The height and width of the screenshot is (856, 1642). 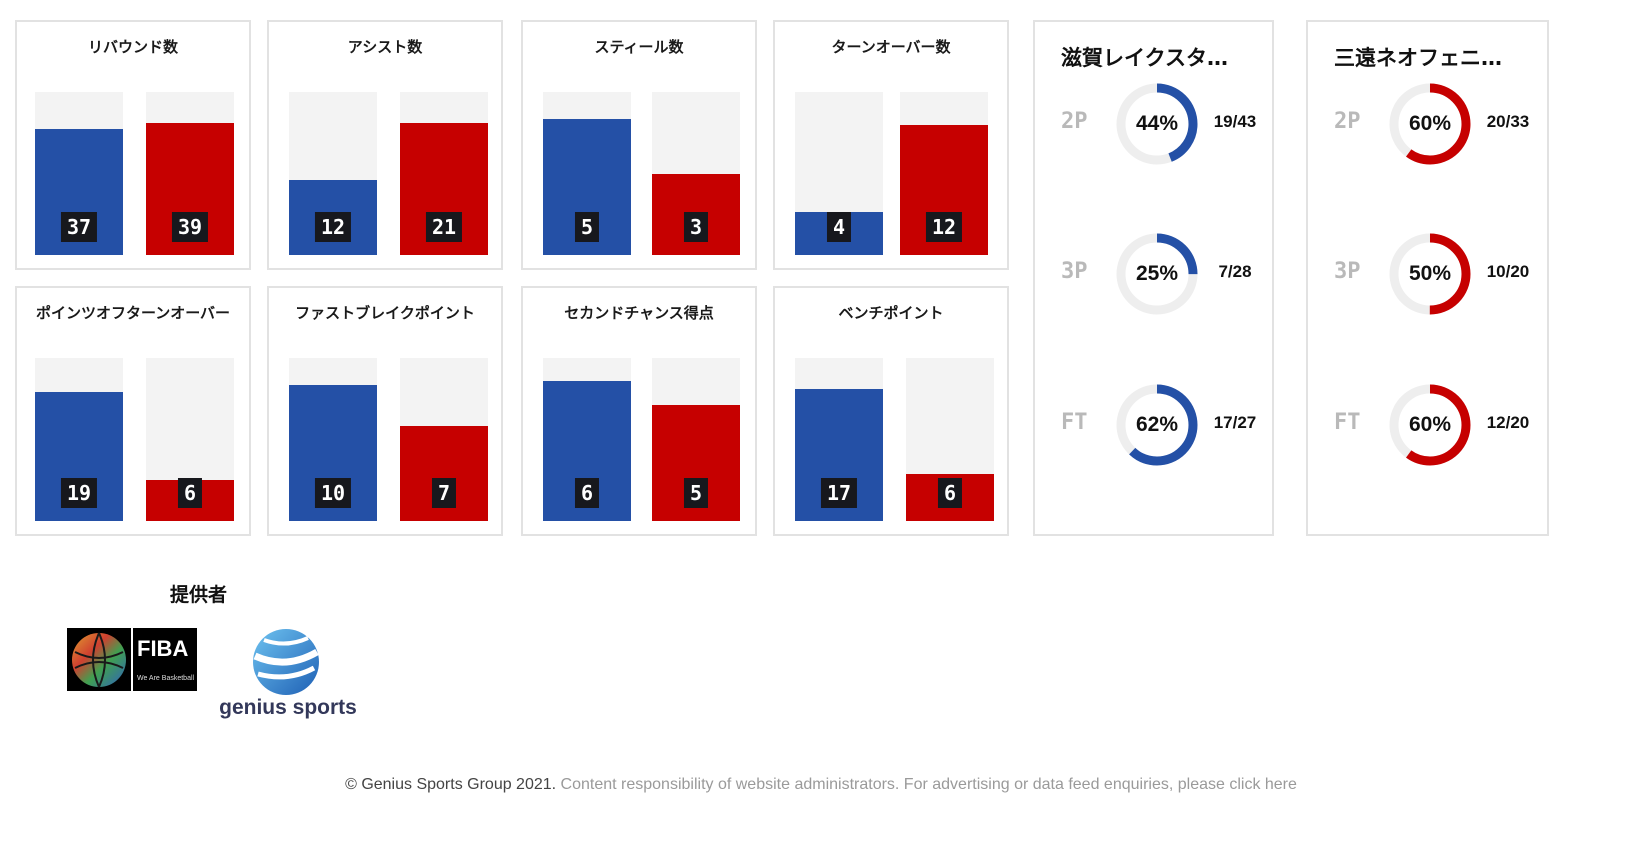 What do you see at coordinates (639, 313) in the screenshot?
I see `stat-title: セカンドチャンス得点` at bounding box center [639, 313].